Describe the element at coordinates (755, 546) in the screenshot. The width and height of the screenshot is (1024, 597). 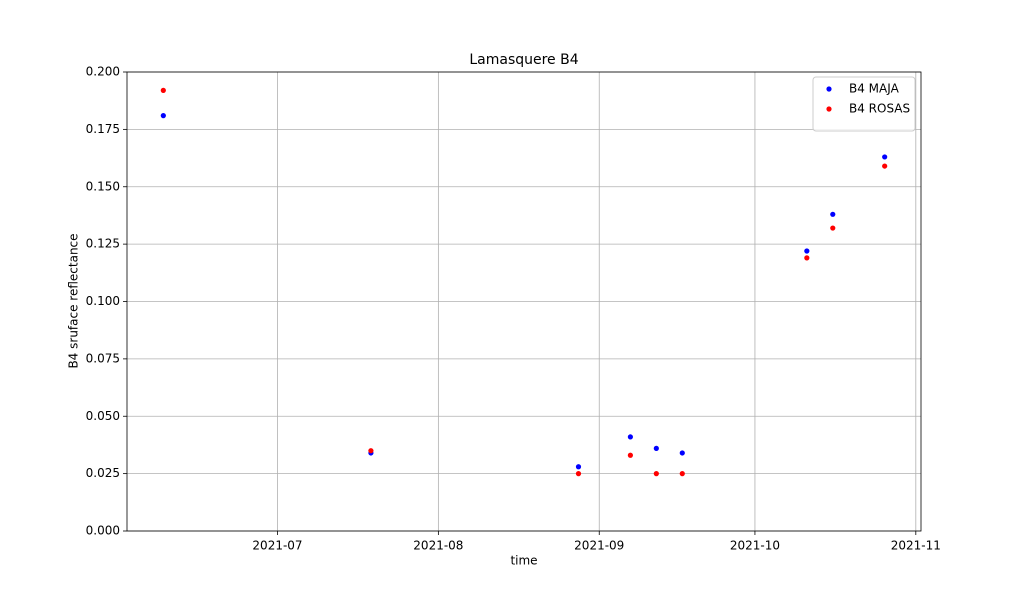
I see `x-tick-label: 2021-10` at that location.